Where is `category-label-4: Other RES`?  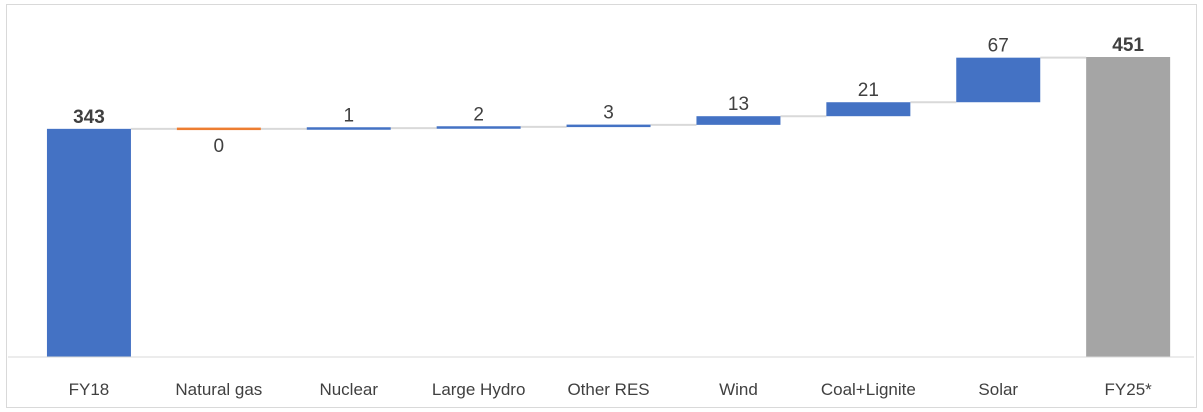
category-label-4: Other RES is located at coordinates (608, 389).